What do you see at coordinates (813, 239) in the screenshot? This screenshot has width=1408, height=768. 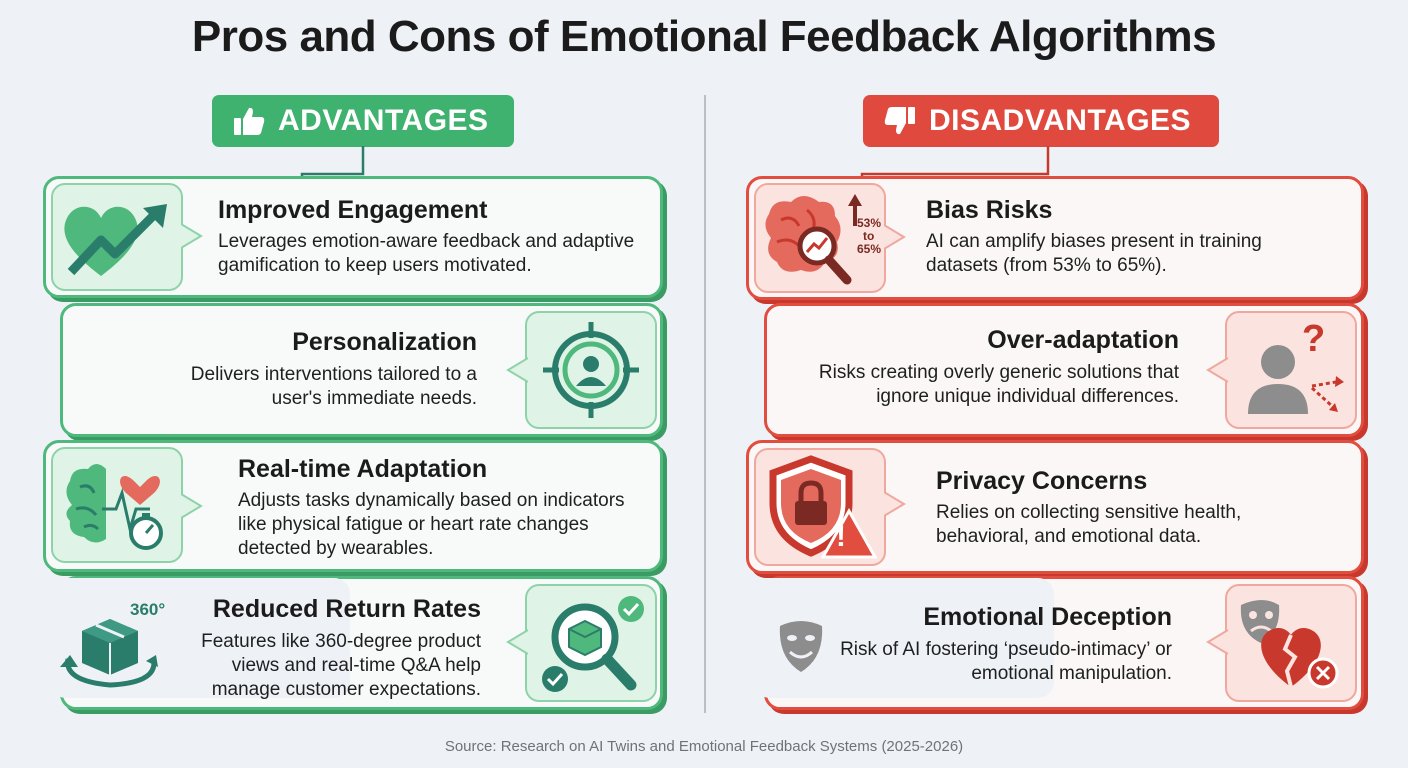 I see `brain-magnifier-icon` at bounding box center [813, 239].